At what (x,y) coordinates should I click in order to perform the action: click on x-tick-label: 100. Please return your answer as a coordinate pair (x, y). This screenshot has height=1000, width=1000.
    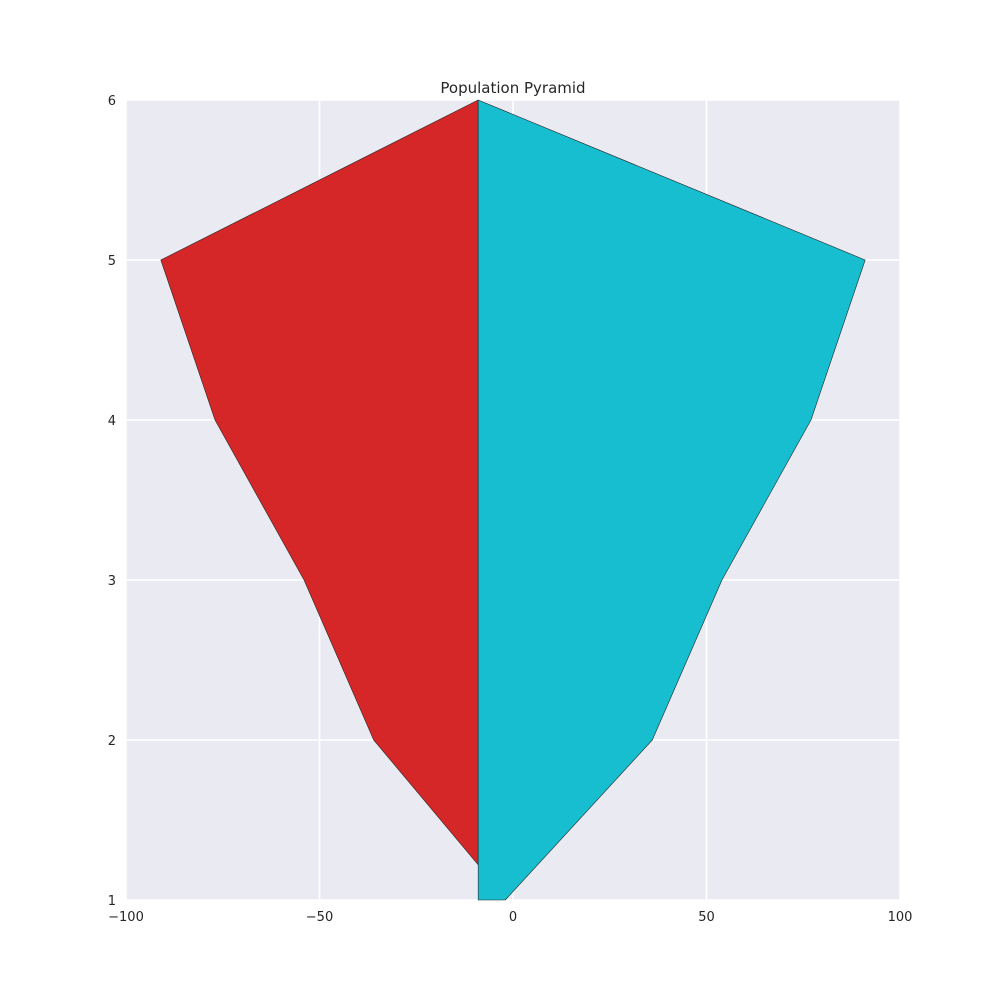
    Looking at the image, I should click on (900, 917).